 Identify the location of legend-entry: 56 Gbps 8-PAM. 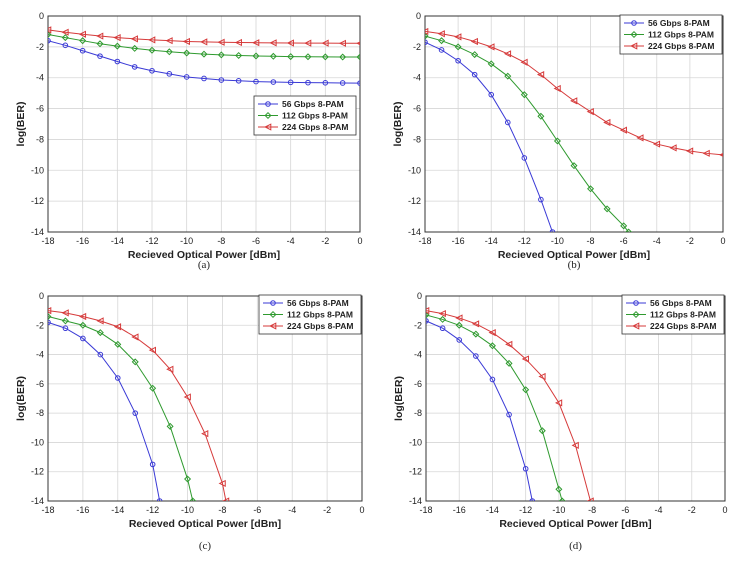
(681, 303).